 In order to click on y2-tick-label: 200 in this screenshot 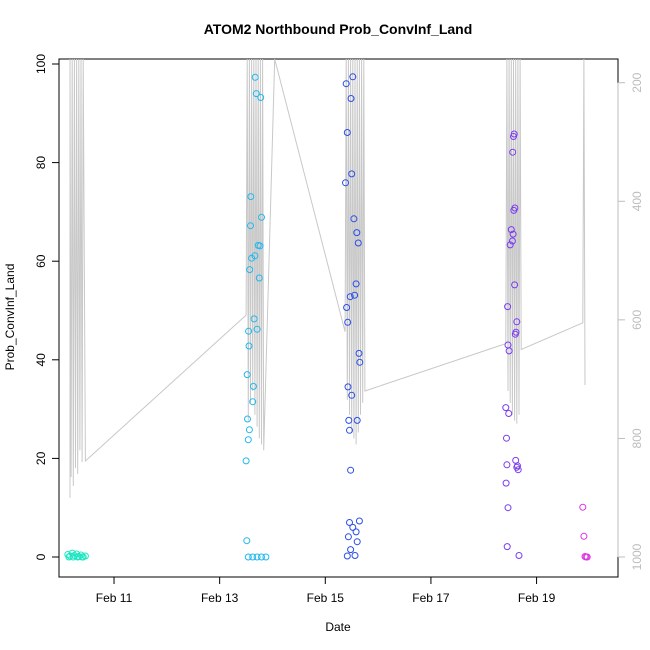, I will do `click(637, 82)`.